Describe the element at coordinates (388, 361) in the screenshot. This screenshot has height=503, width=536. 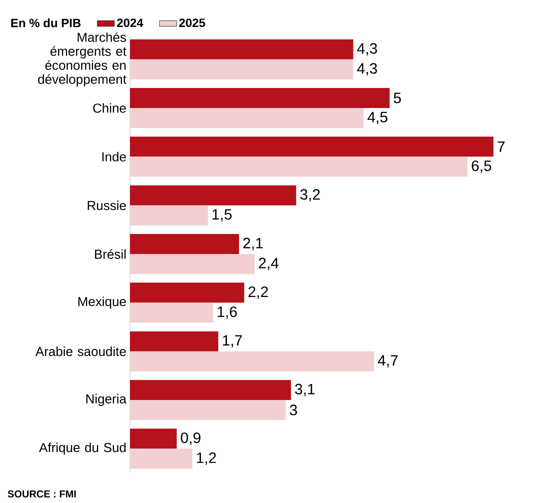
I see `data-label: 4,7` at that location.